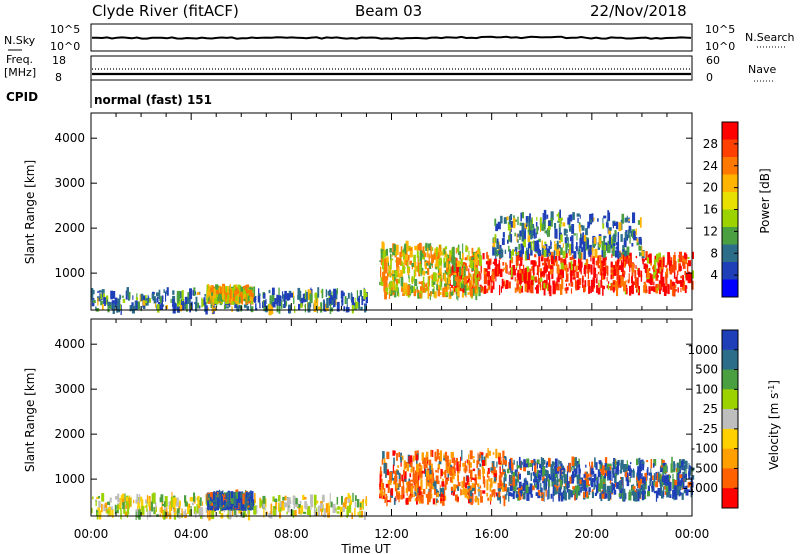 Image resolution: width=800 pixels, height=554 pixels. What do you see at coordinates (30, 212) in the screenshot?
I see `power-ylabel: Slant Range [km]` at bounding box center [30, 212].